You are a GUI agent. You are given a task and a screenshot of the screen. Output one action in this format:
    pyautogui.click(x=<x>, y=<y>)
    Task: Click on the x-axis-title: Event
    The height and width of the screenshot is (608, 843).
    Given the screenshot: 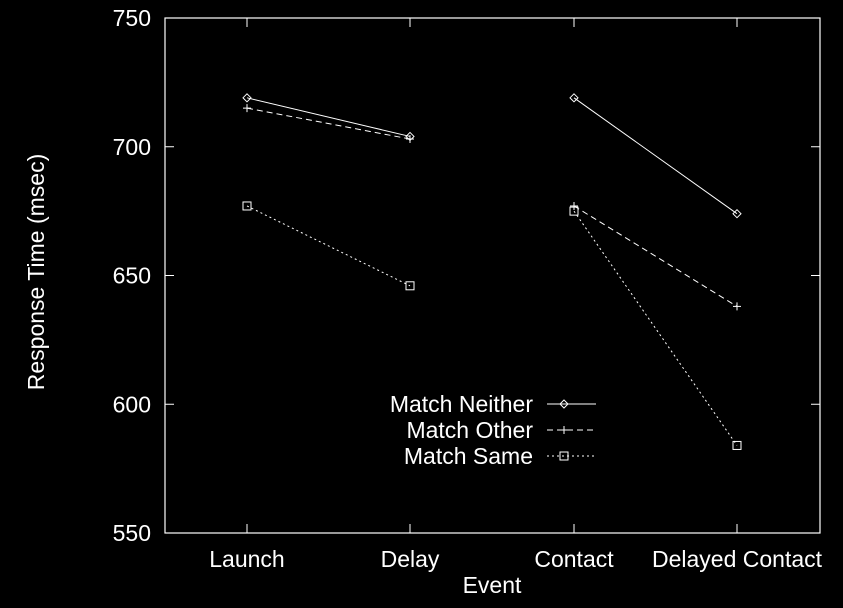 What is the action you would take?
    pyautogui.click(x=492, y=585)
    